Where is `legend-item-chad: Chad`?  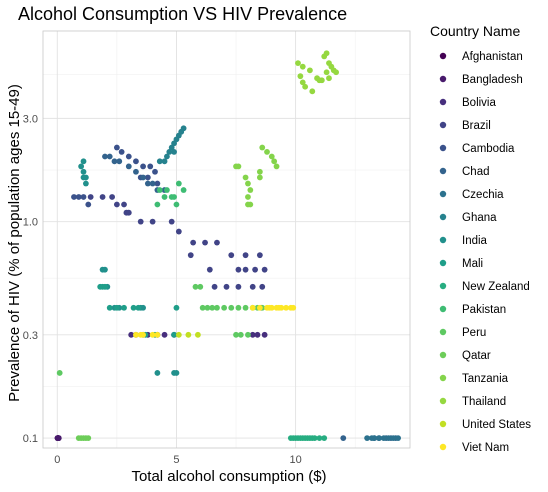 legend-item-chad: Chad is located at coordinates (464, 172).